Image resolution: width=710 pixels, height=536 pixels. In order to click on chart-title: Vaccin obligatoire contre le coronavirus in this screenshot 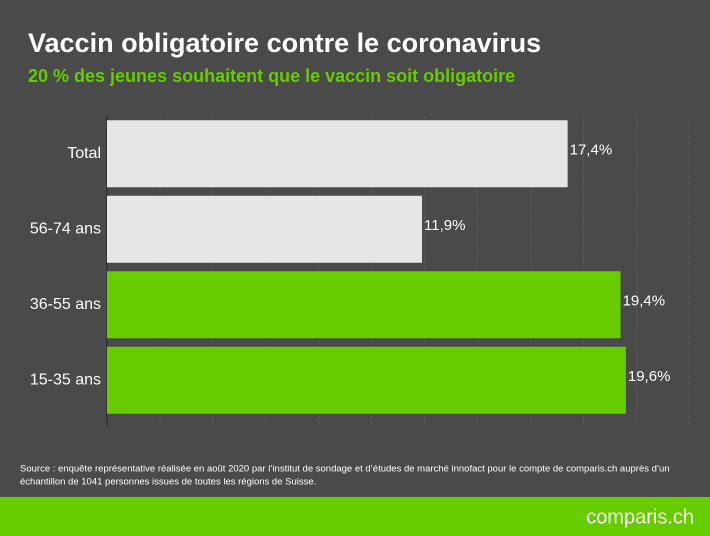, I will do `click(284, 43)`.